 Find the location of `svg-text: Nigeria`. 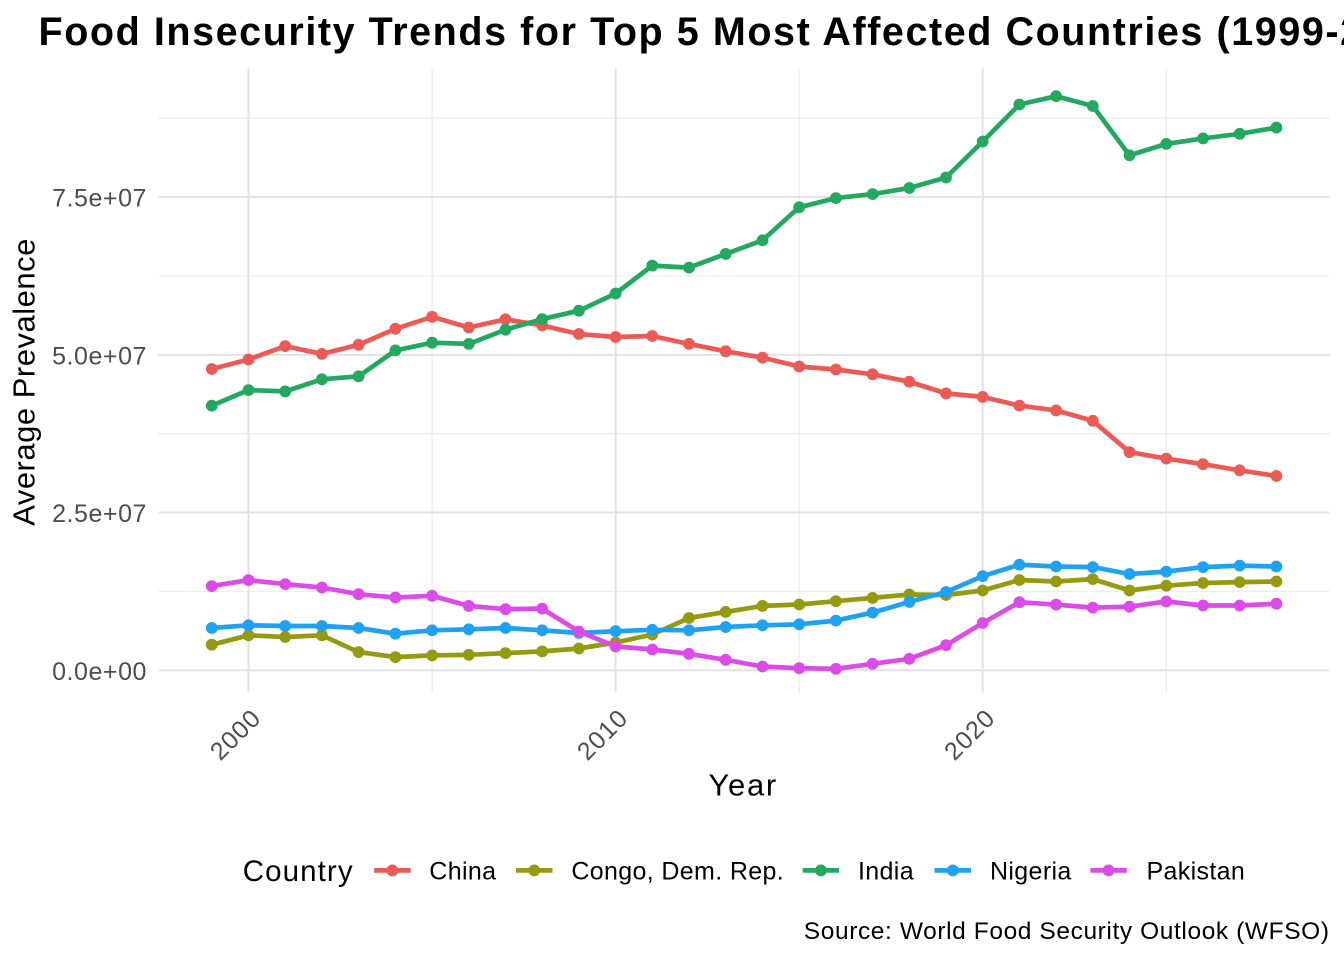

svg-text: Nigeria is located at coordinates (1031, 871).